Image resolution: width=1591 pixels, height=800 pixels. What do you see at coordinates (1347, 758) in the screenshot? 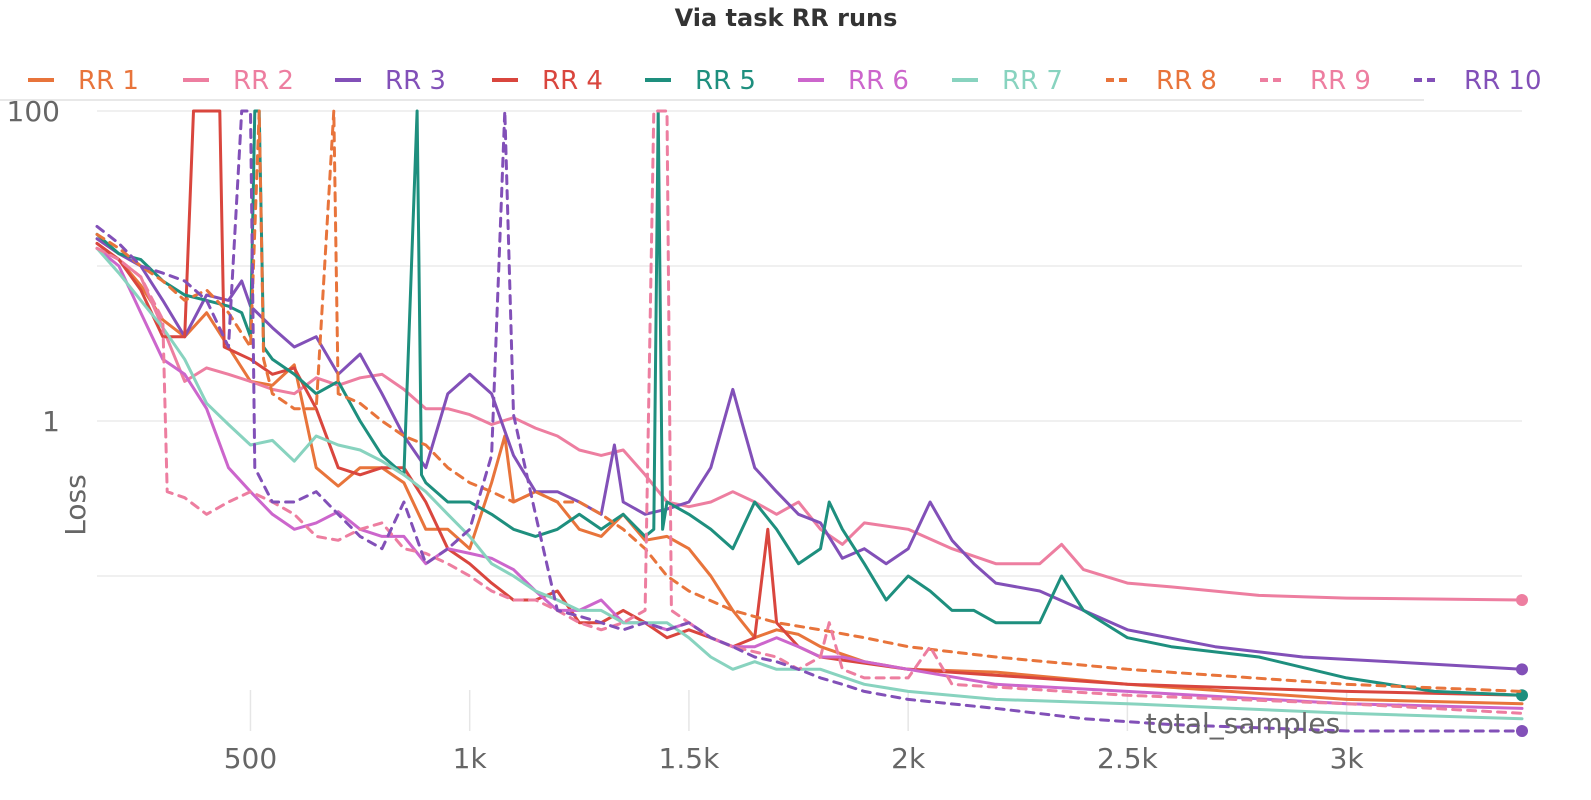
I see `x-tick-label: 3k` at bounding box center [1347, 758].